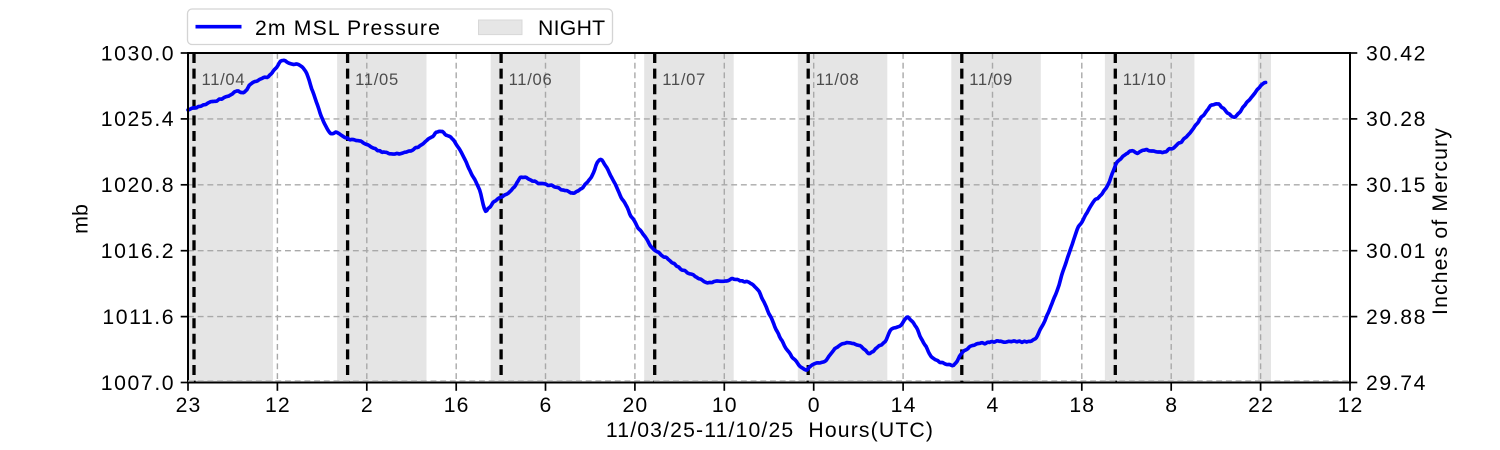  What do you see at coordinates (1440, 221) in the screenshot?
I see `svg-text: Inches of Mercury` at bounding box center [1440, 221].